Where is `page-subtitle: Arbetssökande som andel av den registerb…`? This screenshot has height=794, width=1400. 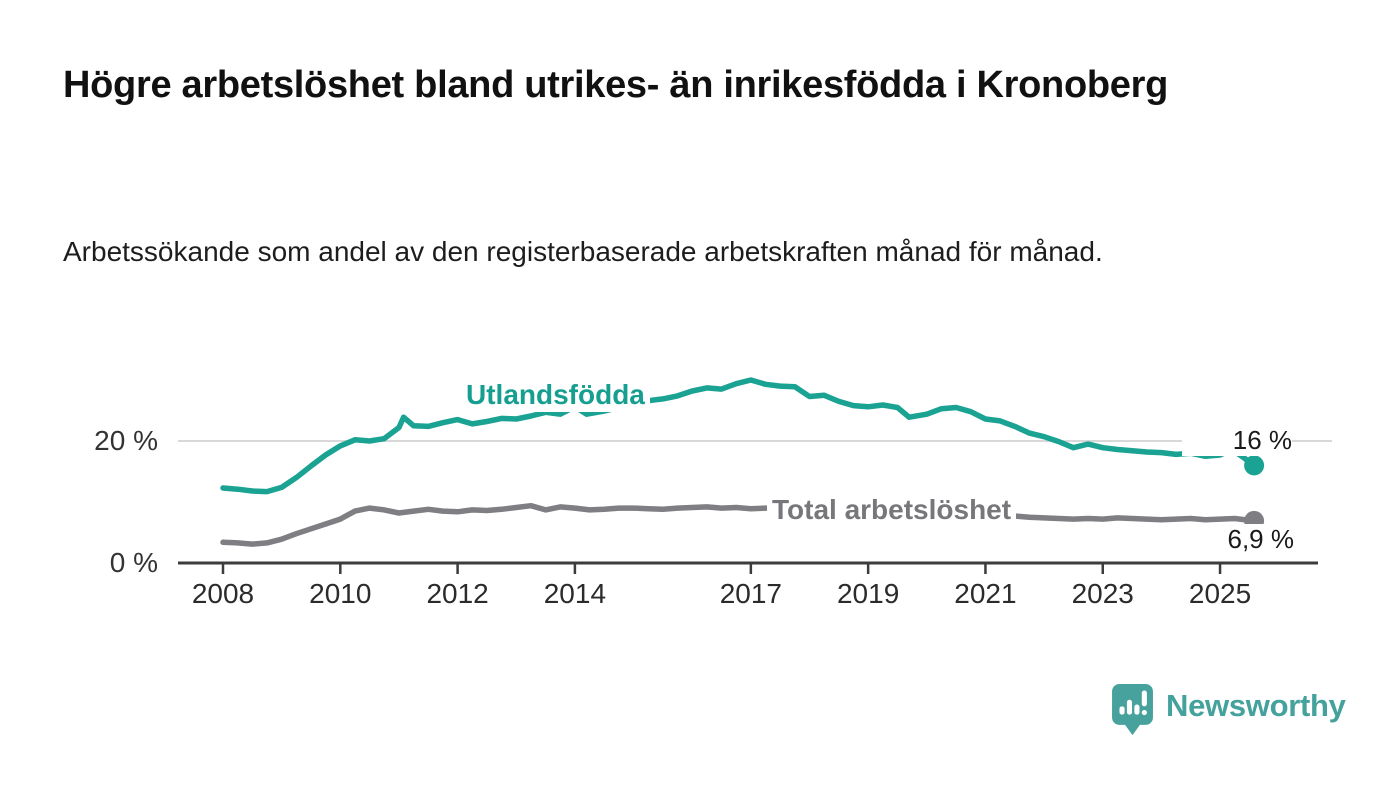 page-subtitle: Arbetssökande som andel av den registerb… is located at coordinates (583, 251).